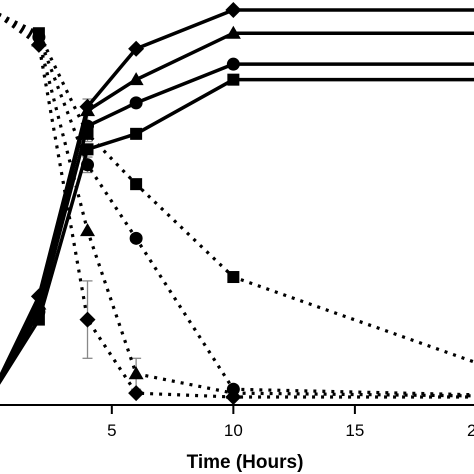 This screenshot has height=474, width=474. What do you see at coordinates (111, 430) in the screenshot?
I see `x-tick-label-5: 5` at bounding box center [111, 430].